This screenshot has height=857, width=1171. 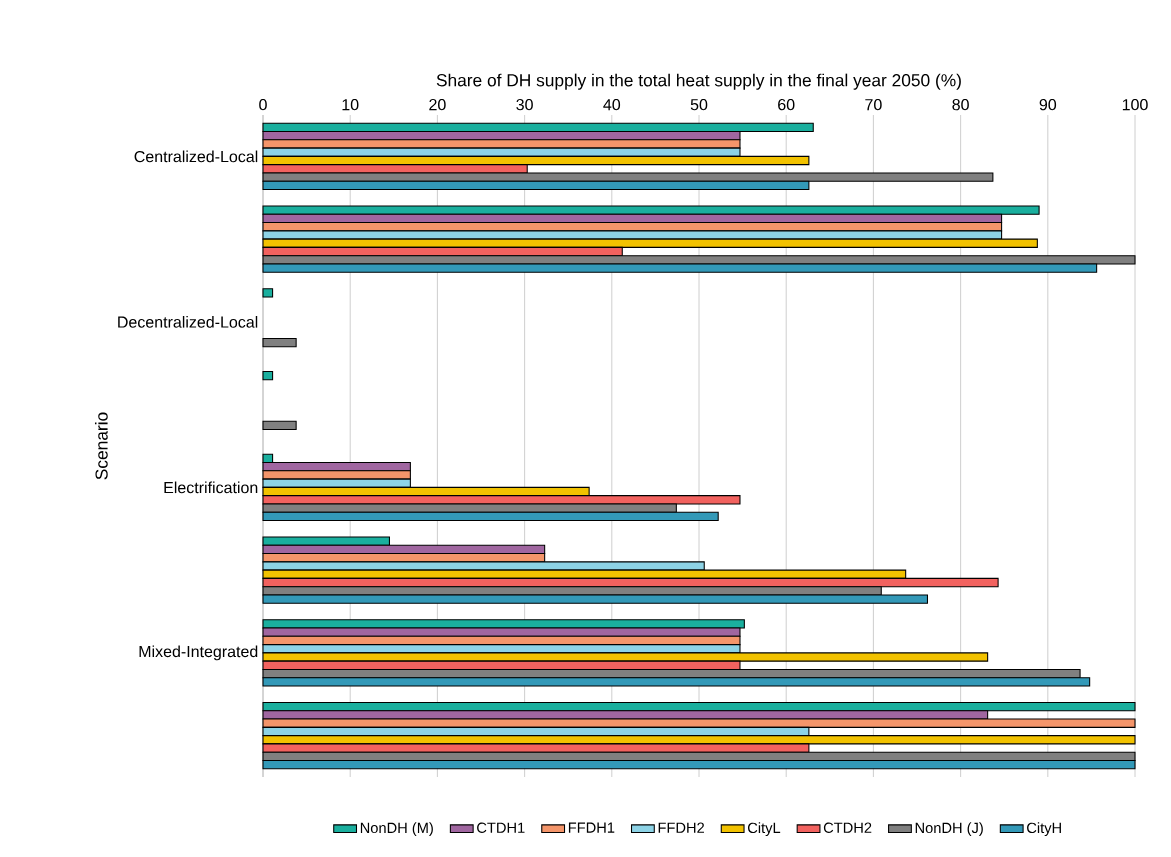 What do you see at coordinates (501, 827) in the screenshot?
I see `legend-label: CTDH1` at bounding box center [501, 827].